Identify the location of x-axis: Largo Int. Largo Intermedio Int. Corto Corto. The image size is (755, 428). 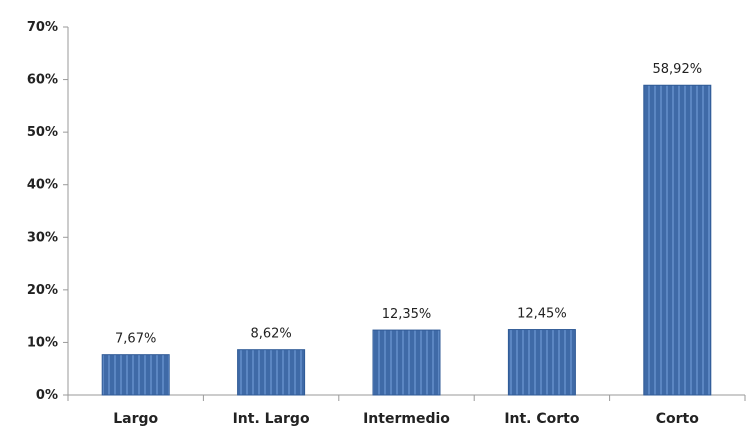
(406, 410).